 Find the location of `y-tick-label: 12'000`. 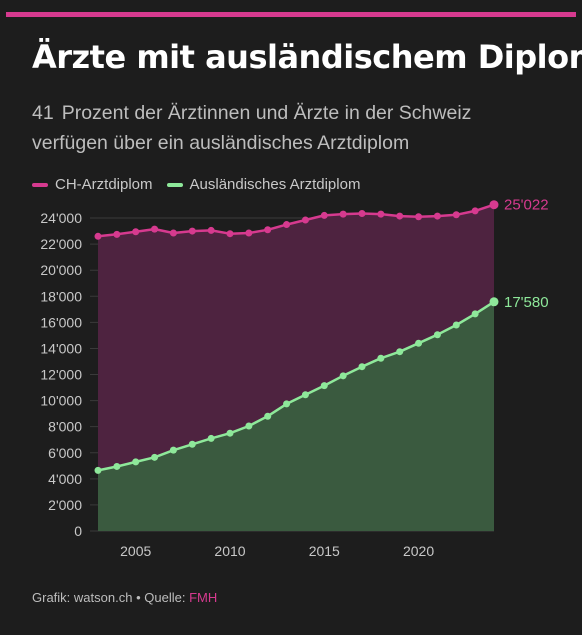

y-tick-label: 12'000 is located at coordinates (61, 375).